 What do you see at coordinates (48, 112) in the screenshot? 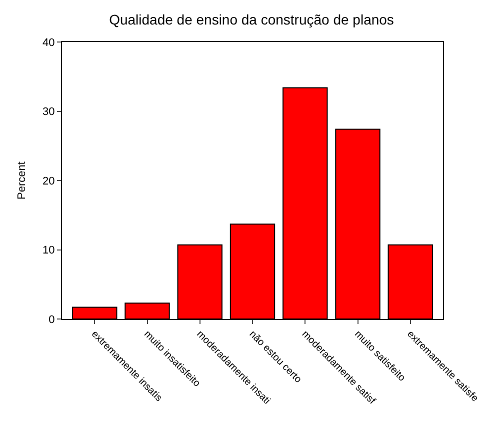
I see `y-tick-label: 30` at bounding box center [48, 112].